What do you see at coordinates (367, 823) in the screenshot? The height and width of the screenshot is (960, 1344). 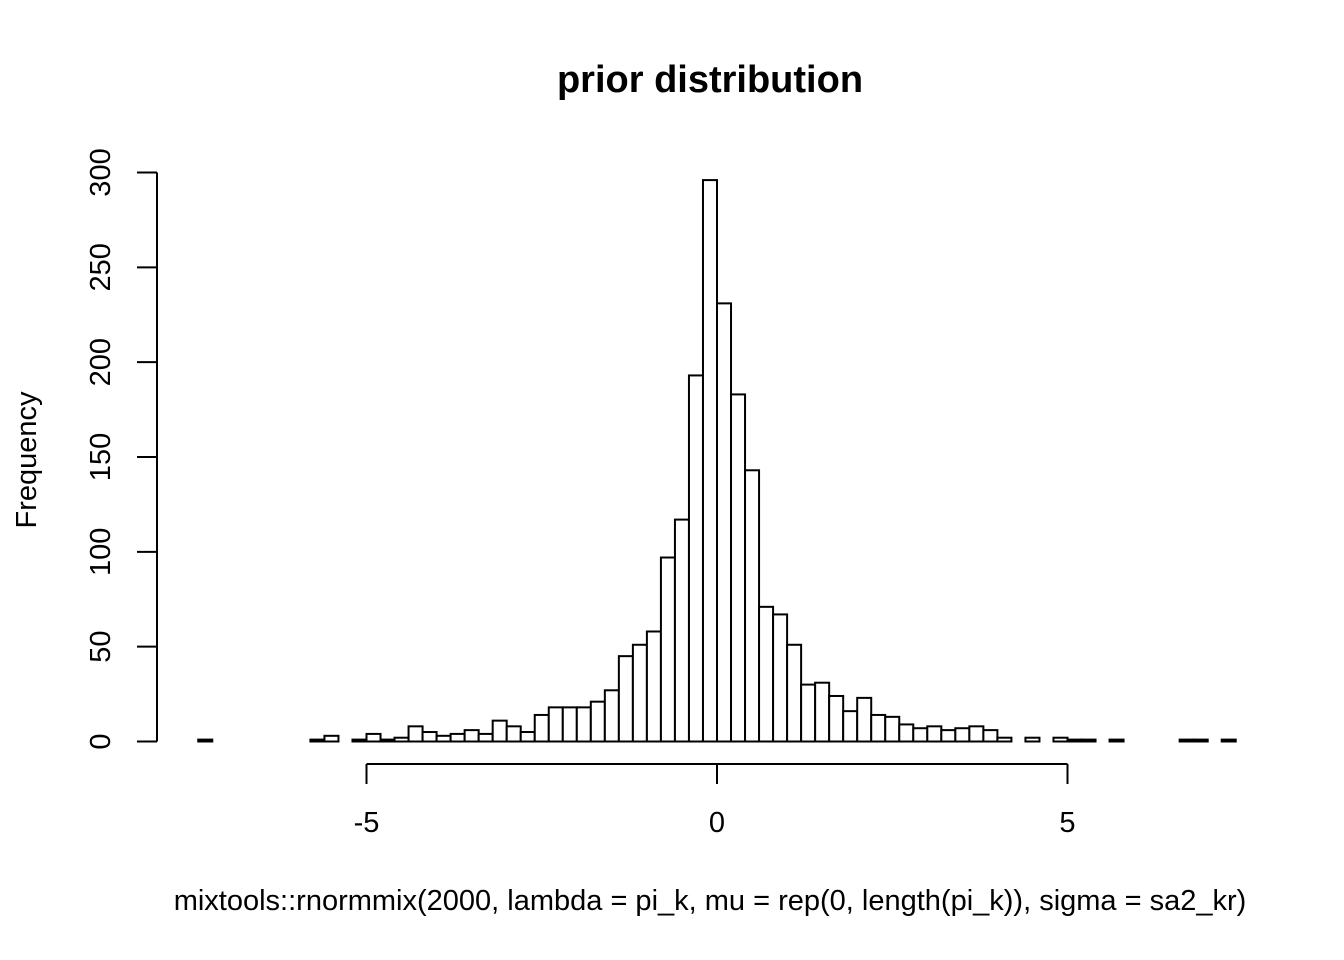 I see `x-tick-label: -5` at bounding box center [367, 823].